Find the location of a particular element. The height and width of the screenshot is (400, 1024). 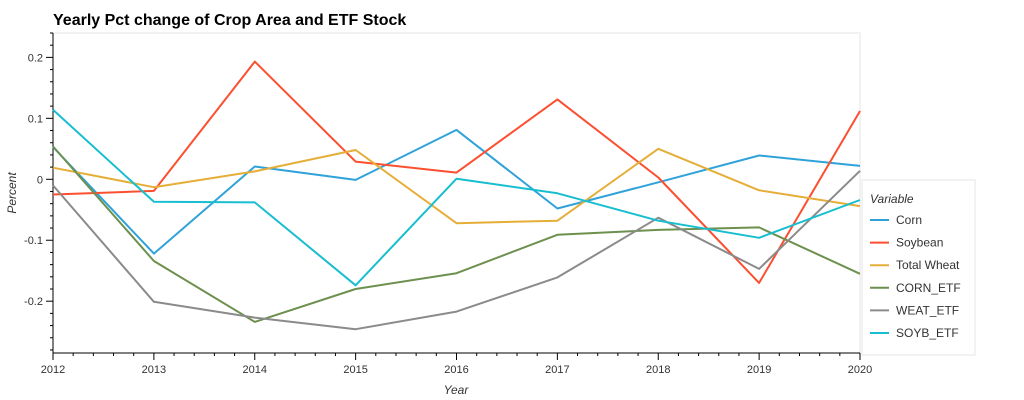

y-tick-label: 0.1 is located at coordinates (35, 119).